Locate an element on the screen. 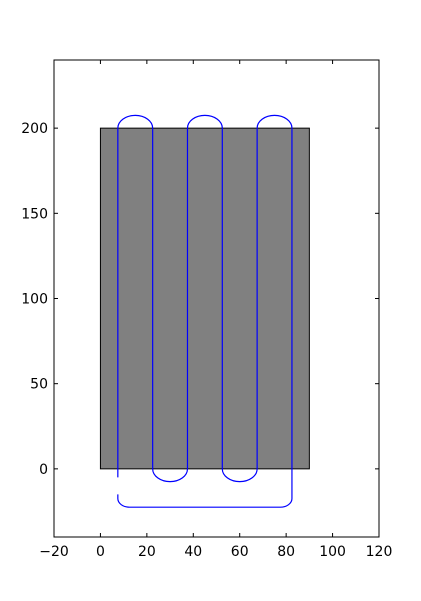  y-tick-label: 0 is located at coordinates (43, 470).